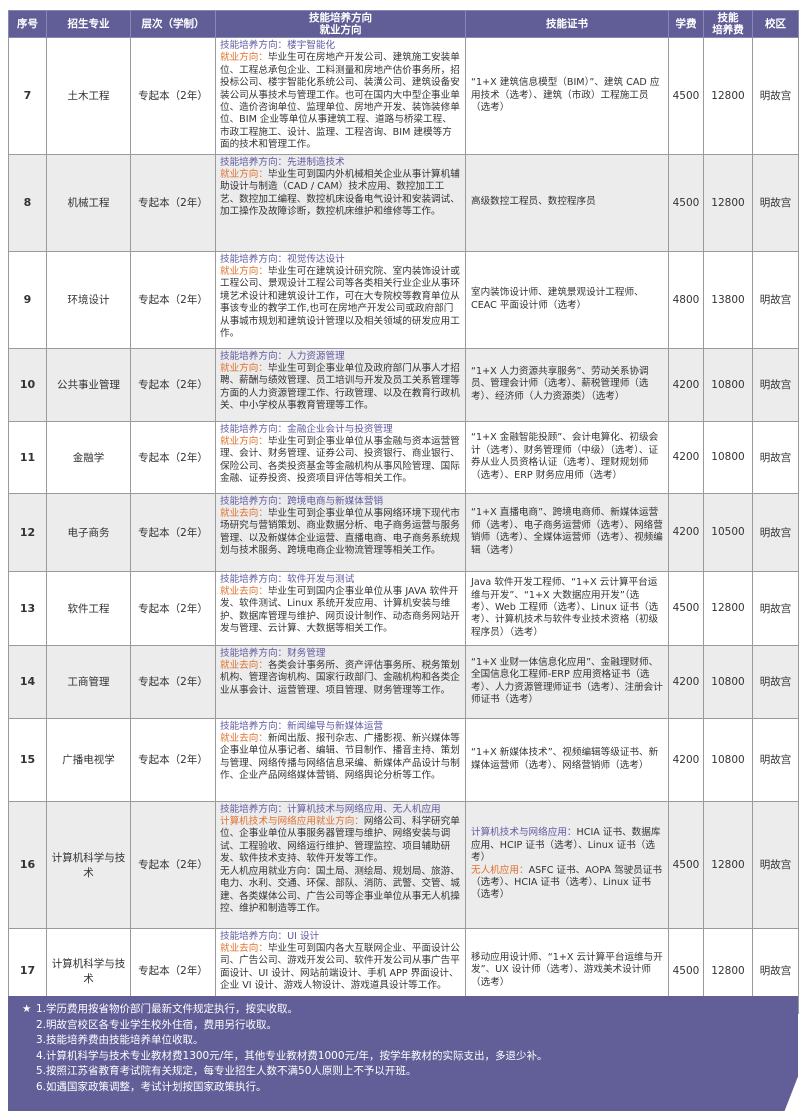 This screenshot has height=1113, width=800. I want to click on certificate-cell: 高级数控工程员、数控程序员, so click(567, 202).